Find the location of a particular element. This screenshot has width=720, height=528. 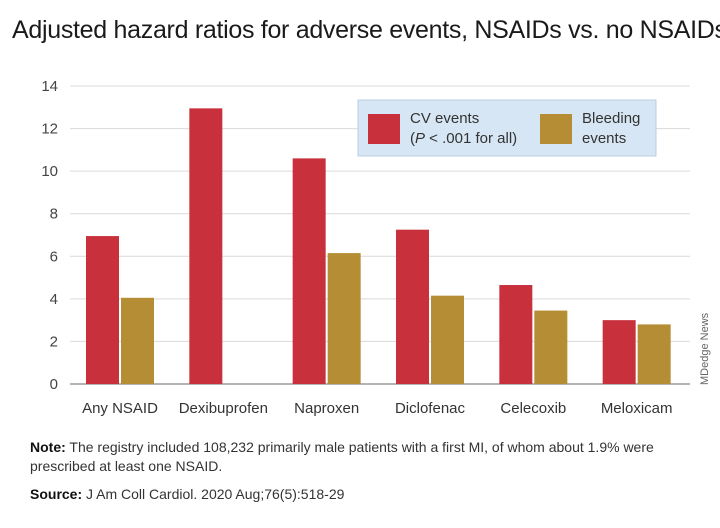

y-tick-label: 10 is located at coordinates (49, 171).